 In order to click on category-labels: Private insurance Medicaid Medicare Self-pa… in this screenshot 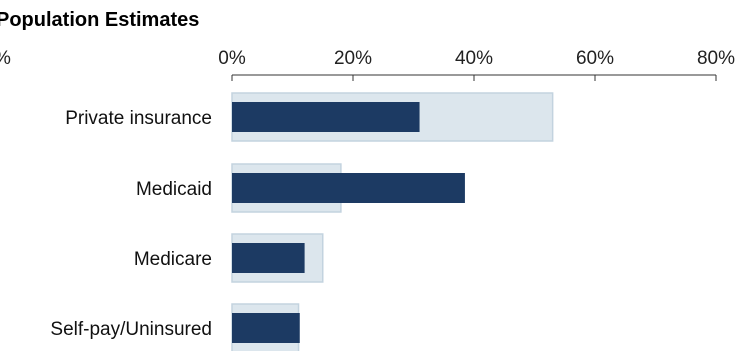, I will do `click(131, 224)`.